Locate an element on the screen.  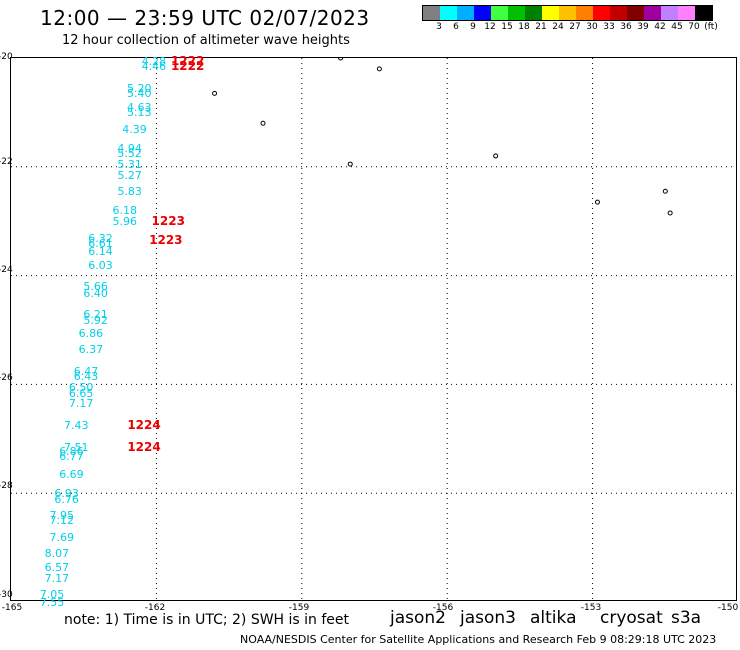
swh-label: 4.28 is located at coordinates (154, 61).